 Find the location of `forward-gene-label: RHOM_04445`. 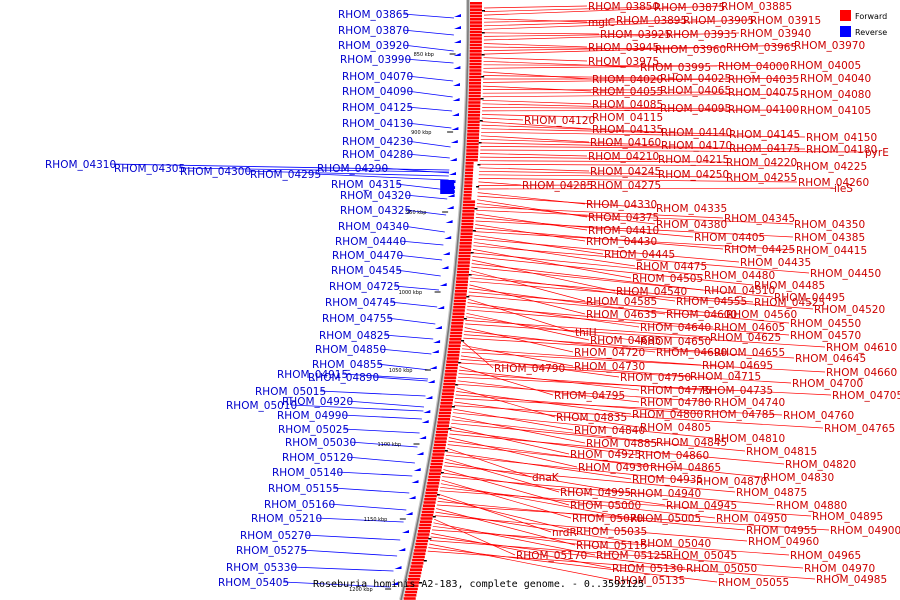

forward-gene-label: RHOM_04445 is located at coordinates (639, 255).